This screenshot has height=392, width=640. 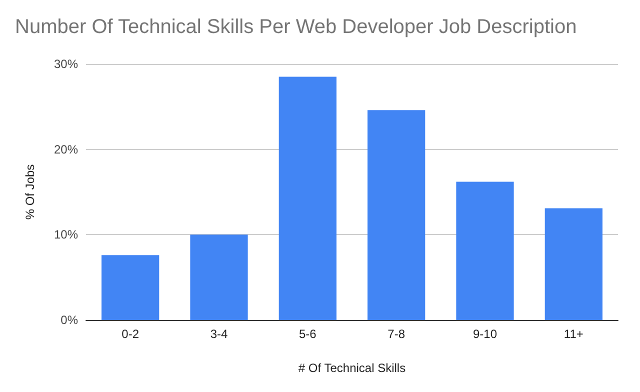 I want to click on x-tick-label: 0-2, so click(x=131, y=334).